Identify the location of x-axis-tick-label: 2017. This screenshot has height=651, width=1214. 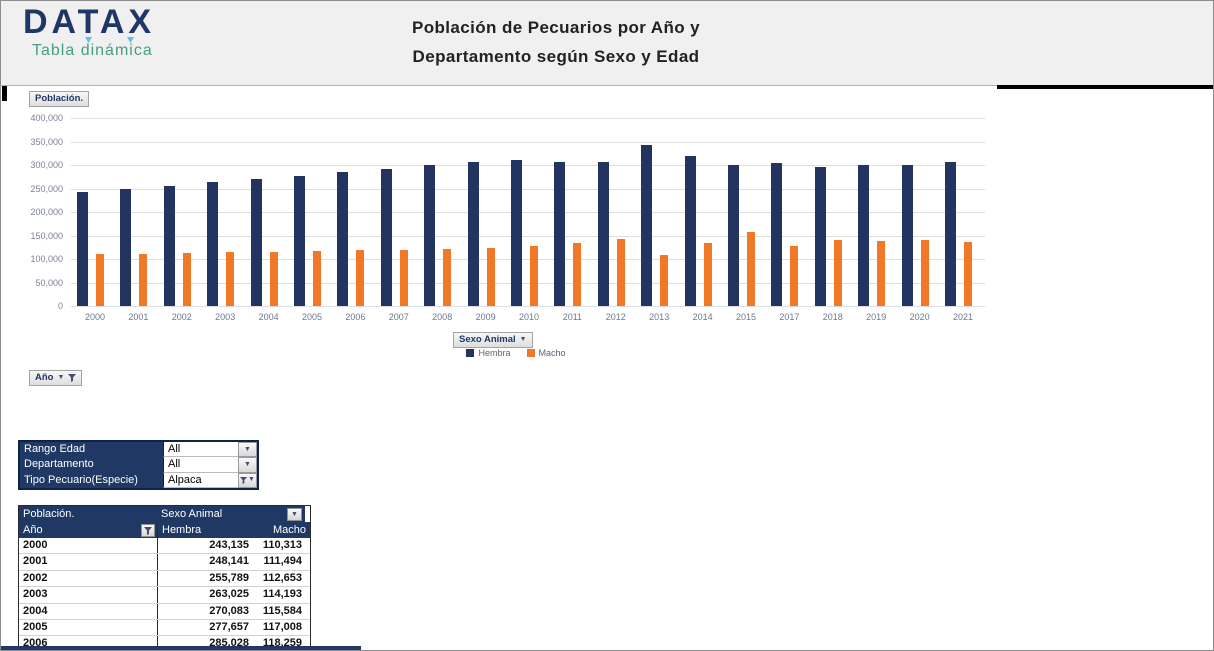
(789, 317).